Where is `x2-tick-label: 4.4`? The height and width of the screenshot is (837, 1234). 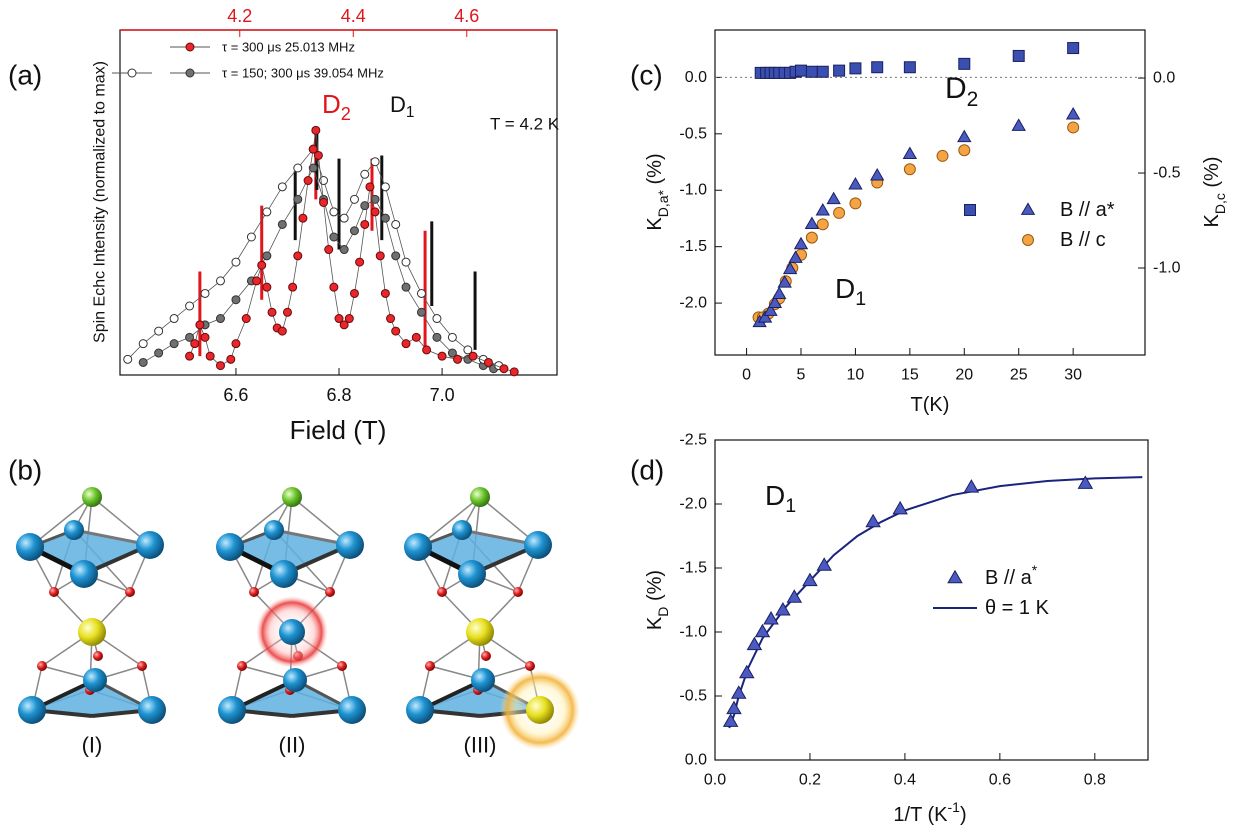 x2-tick-label: 4.4 is located at coordinates (353, 16).